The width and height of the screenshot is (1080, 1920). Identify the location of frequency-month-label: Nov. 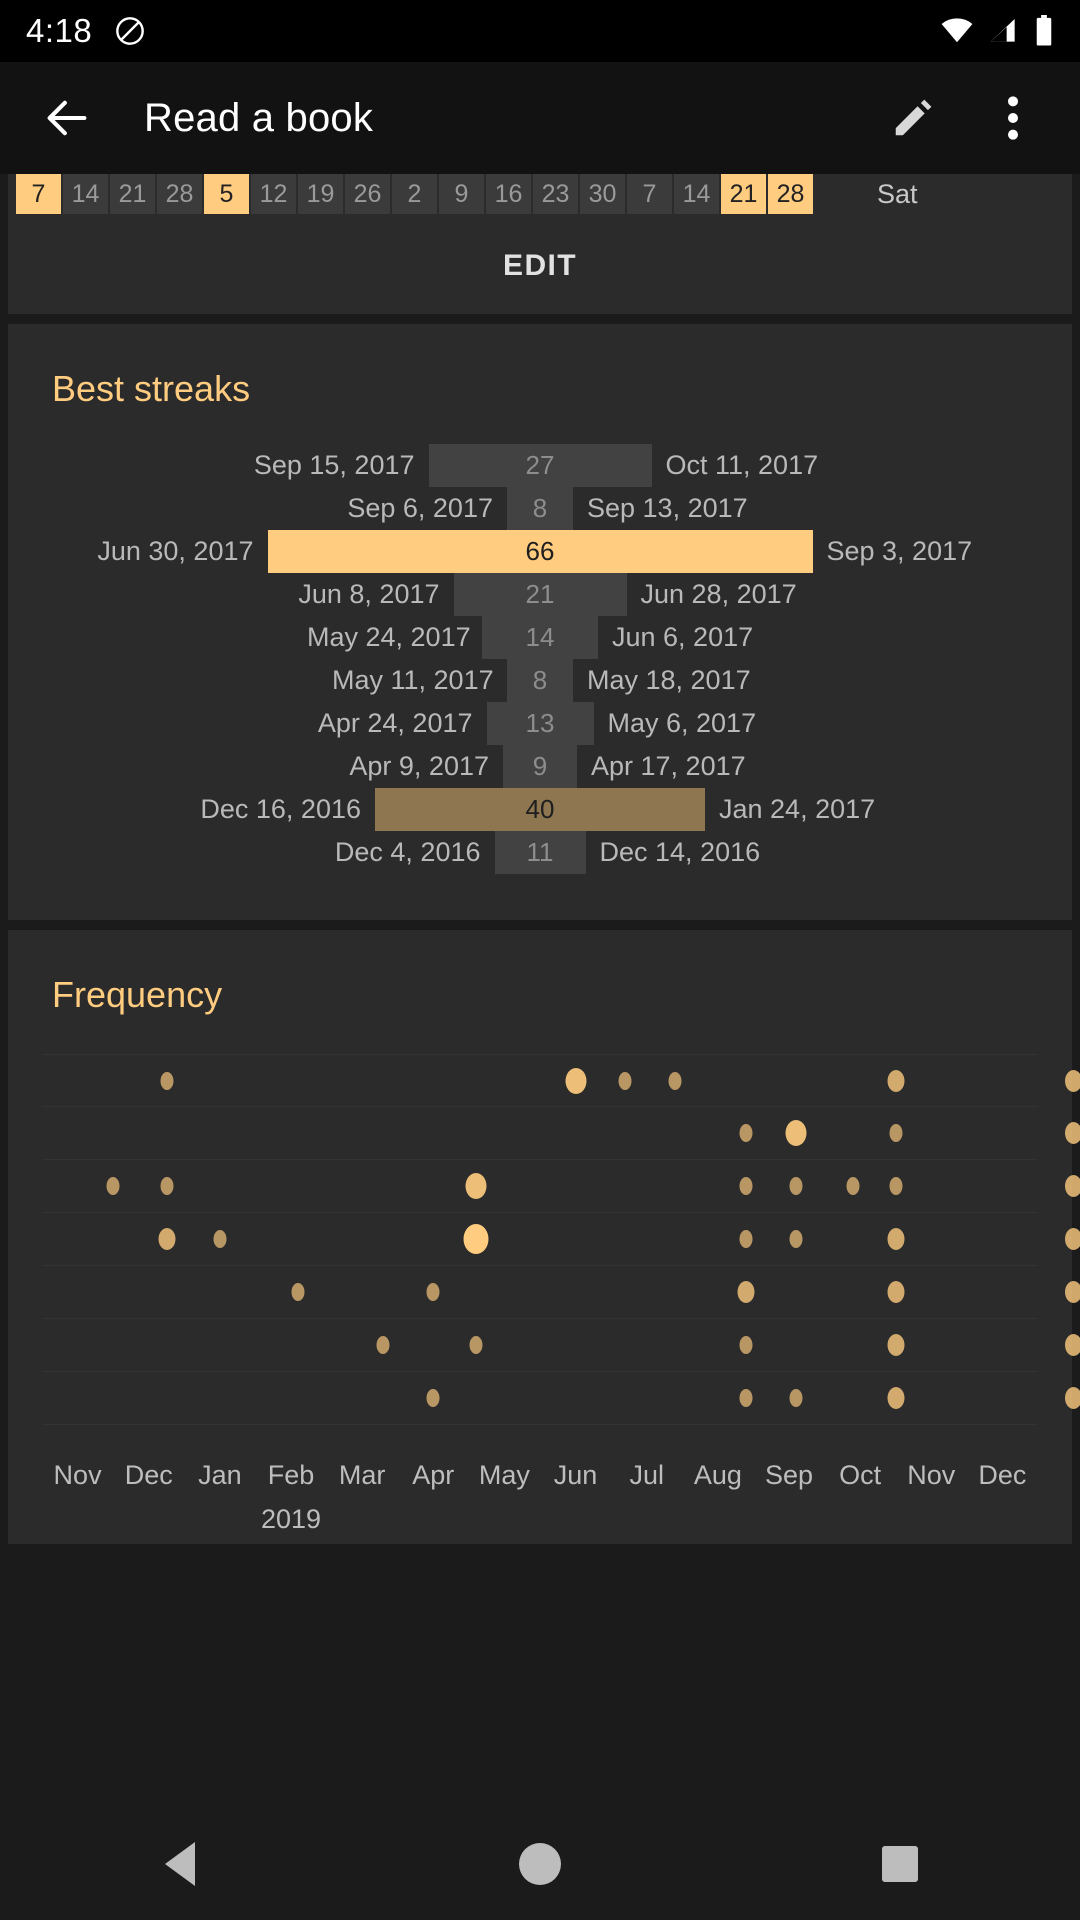
(931, 1475).